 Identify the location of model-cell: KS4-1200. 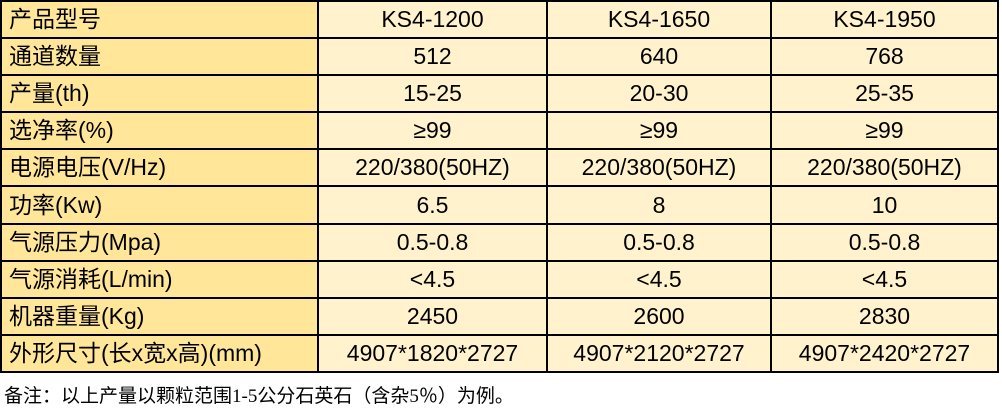
(432, 20).